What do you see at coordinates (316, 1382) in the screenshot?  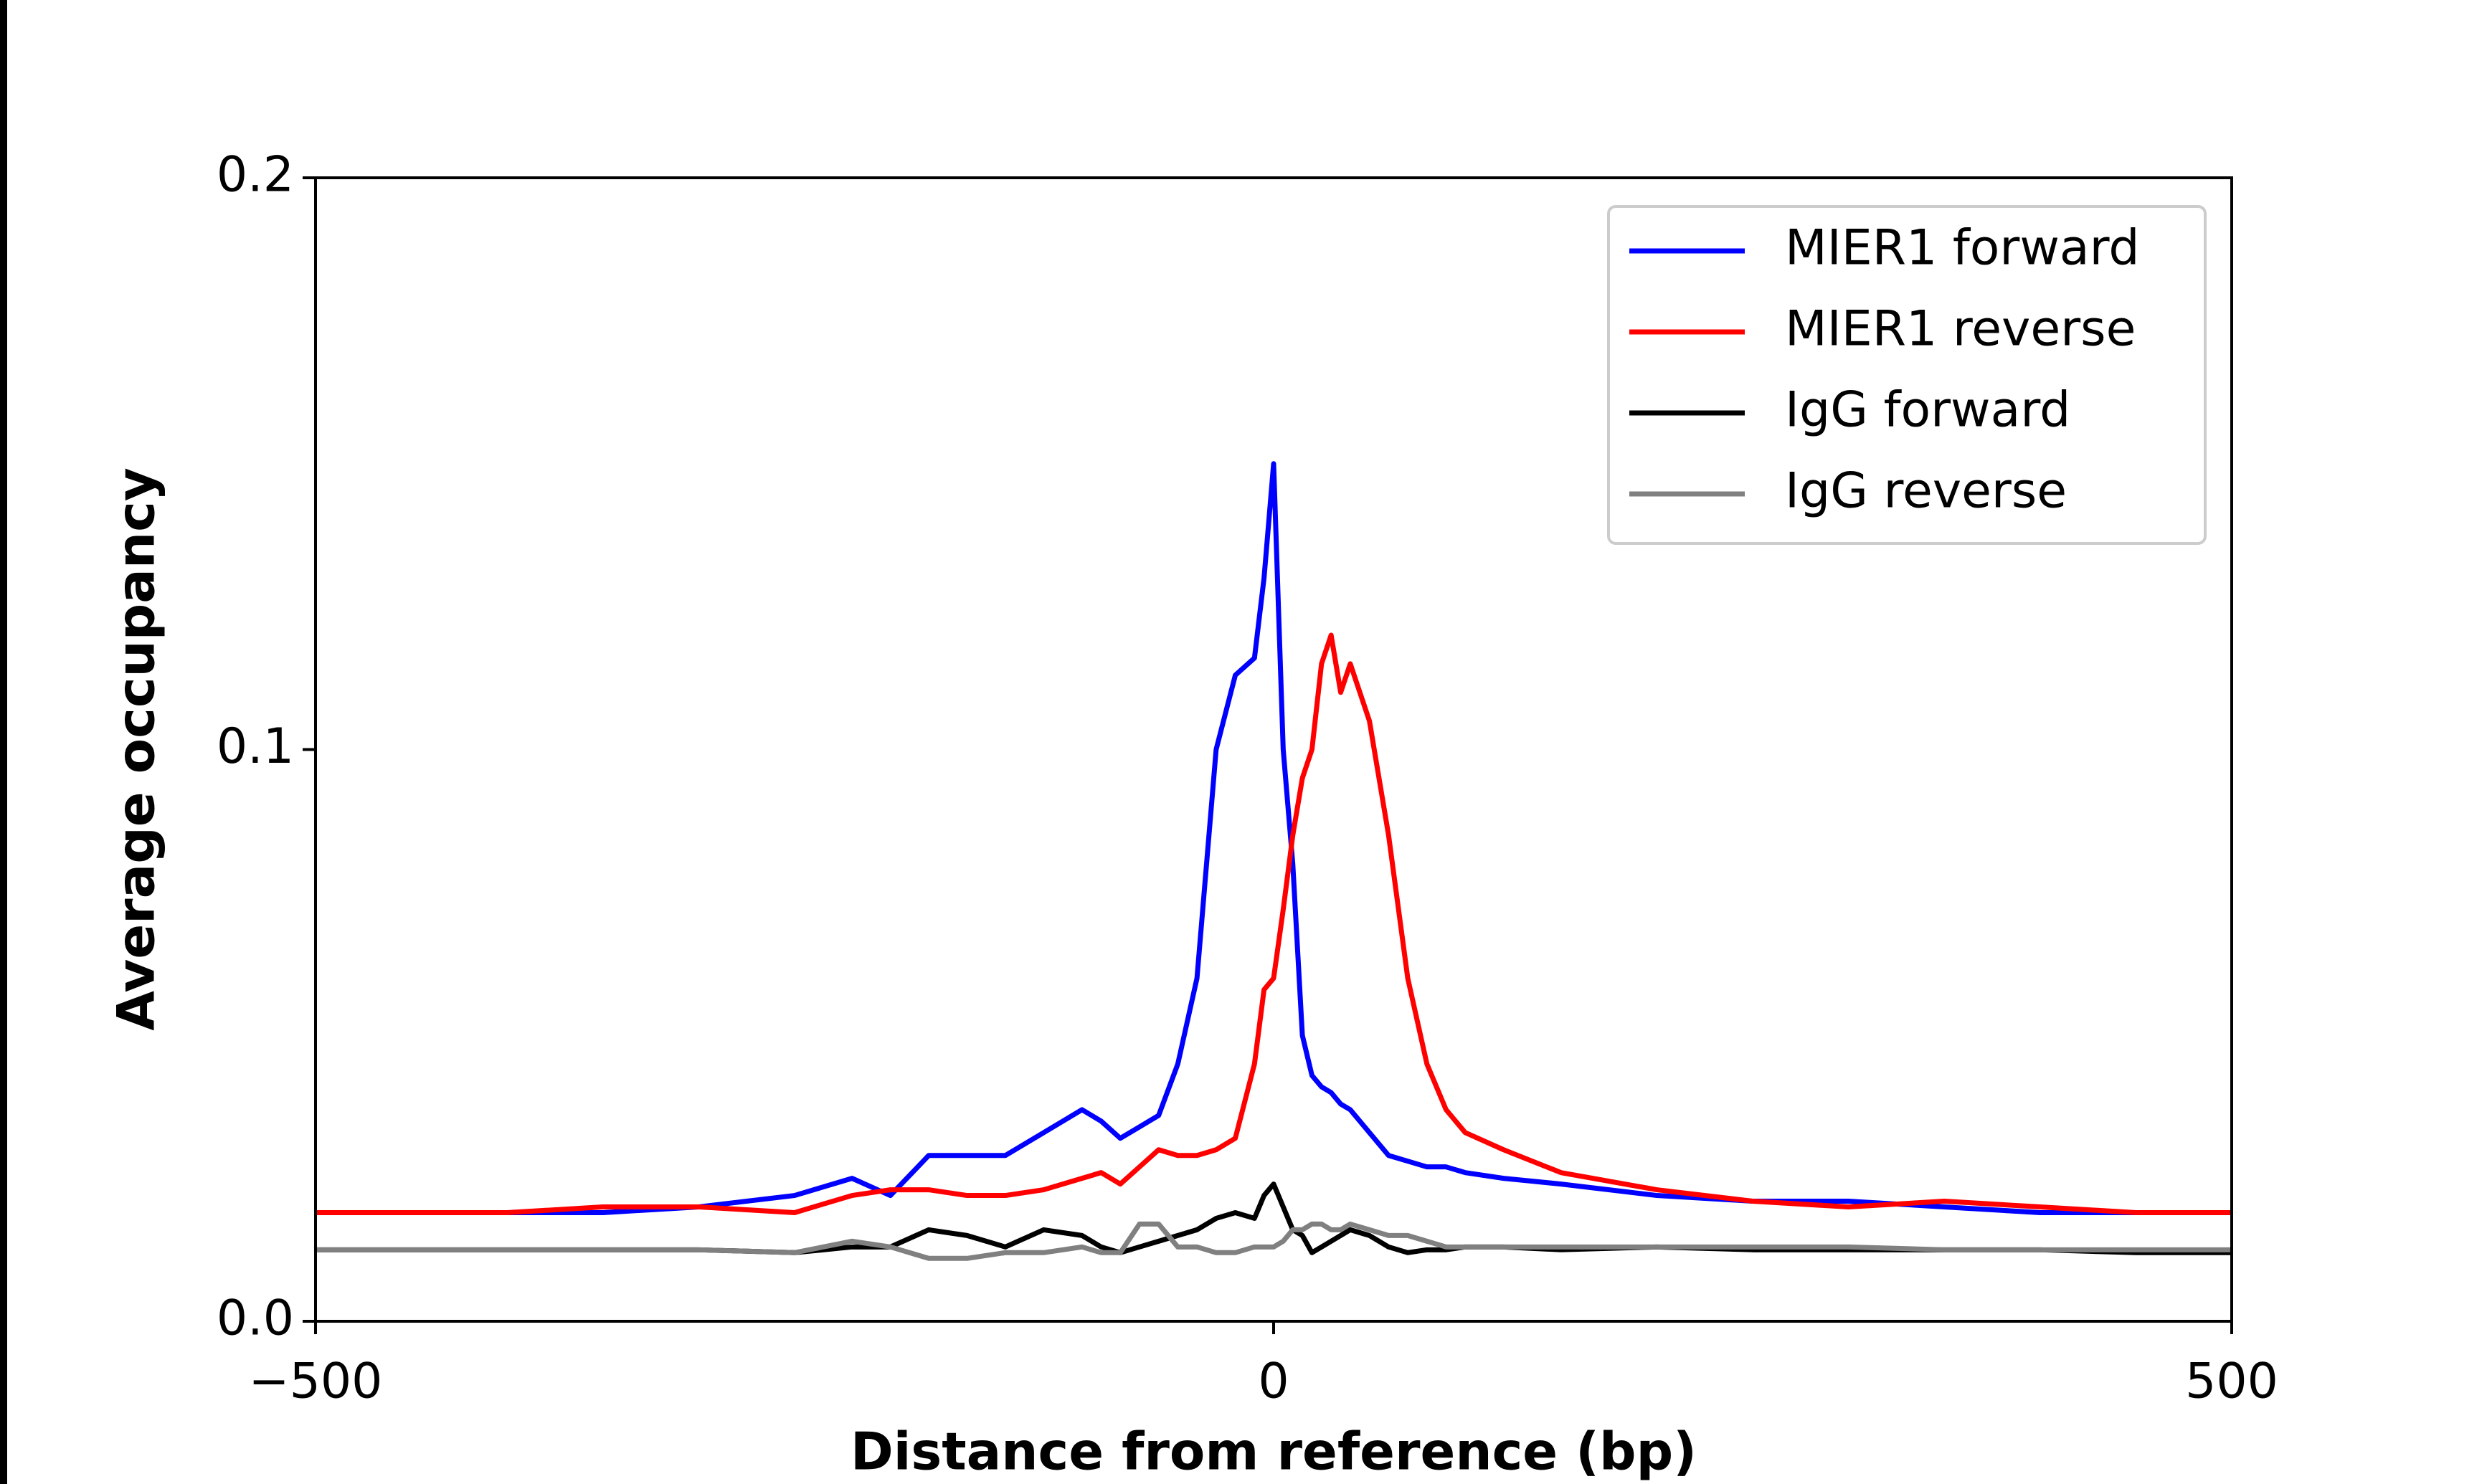 I see `x-tick-label: −500` at bounding box center [316, 1382].